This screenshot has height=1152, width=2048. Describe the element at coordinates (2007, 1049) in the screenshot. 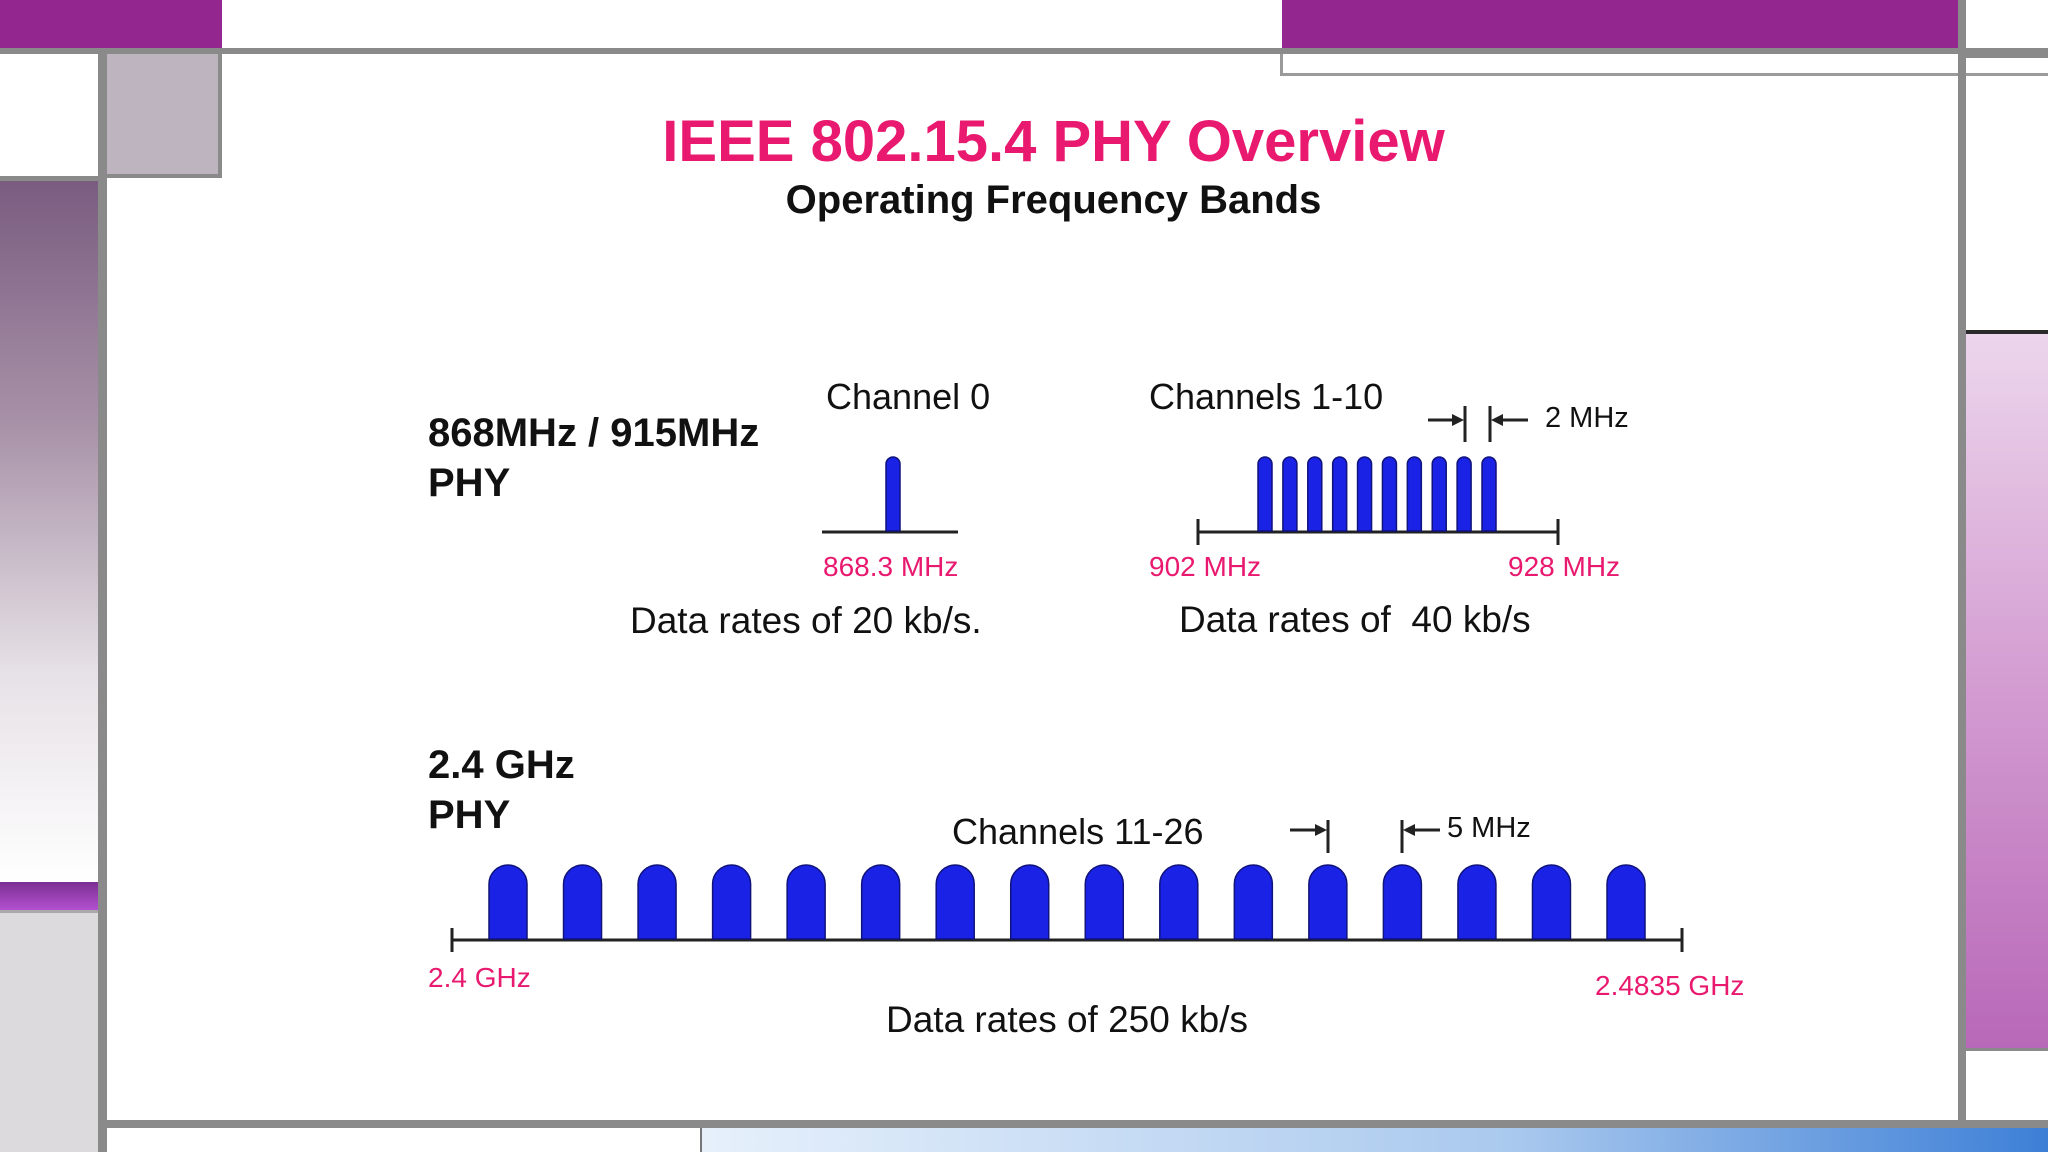

I see `right-frame-line-low` at that location.